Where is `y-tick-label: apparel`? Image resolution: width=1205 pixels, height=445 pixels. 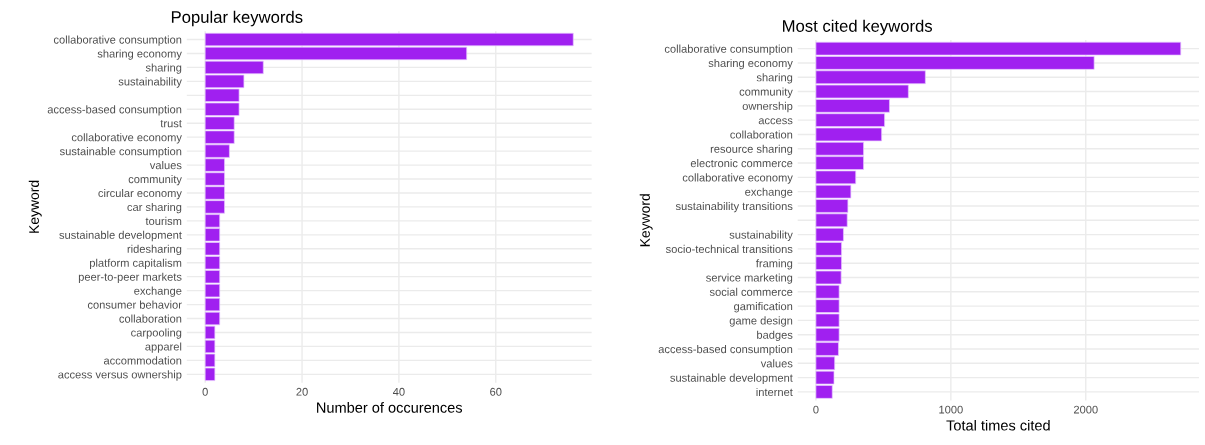 y-tick-label: apparel is located at coordinates (163, 347).